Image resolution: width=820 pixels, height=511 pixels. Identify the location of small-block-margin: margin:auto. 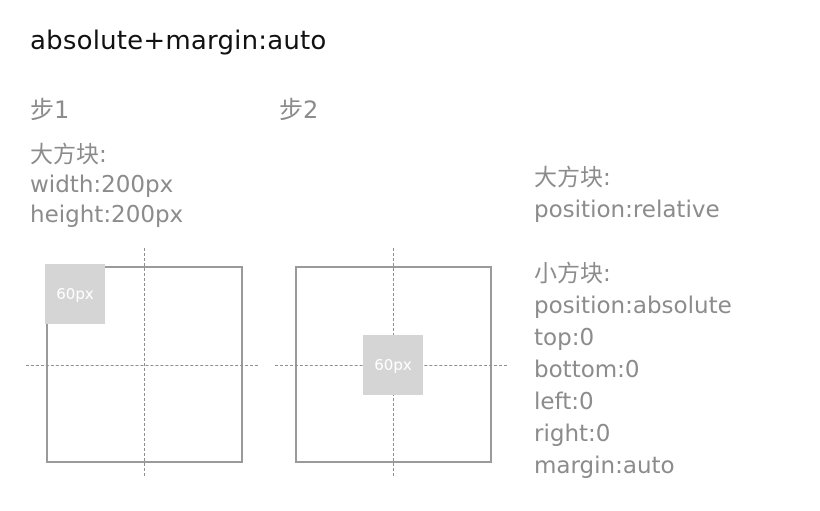
(604, 466).